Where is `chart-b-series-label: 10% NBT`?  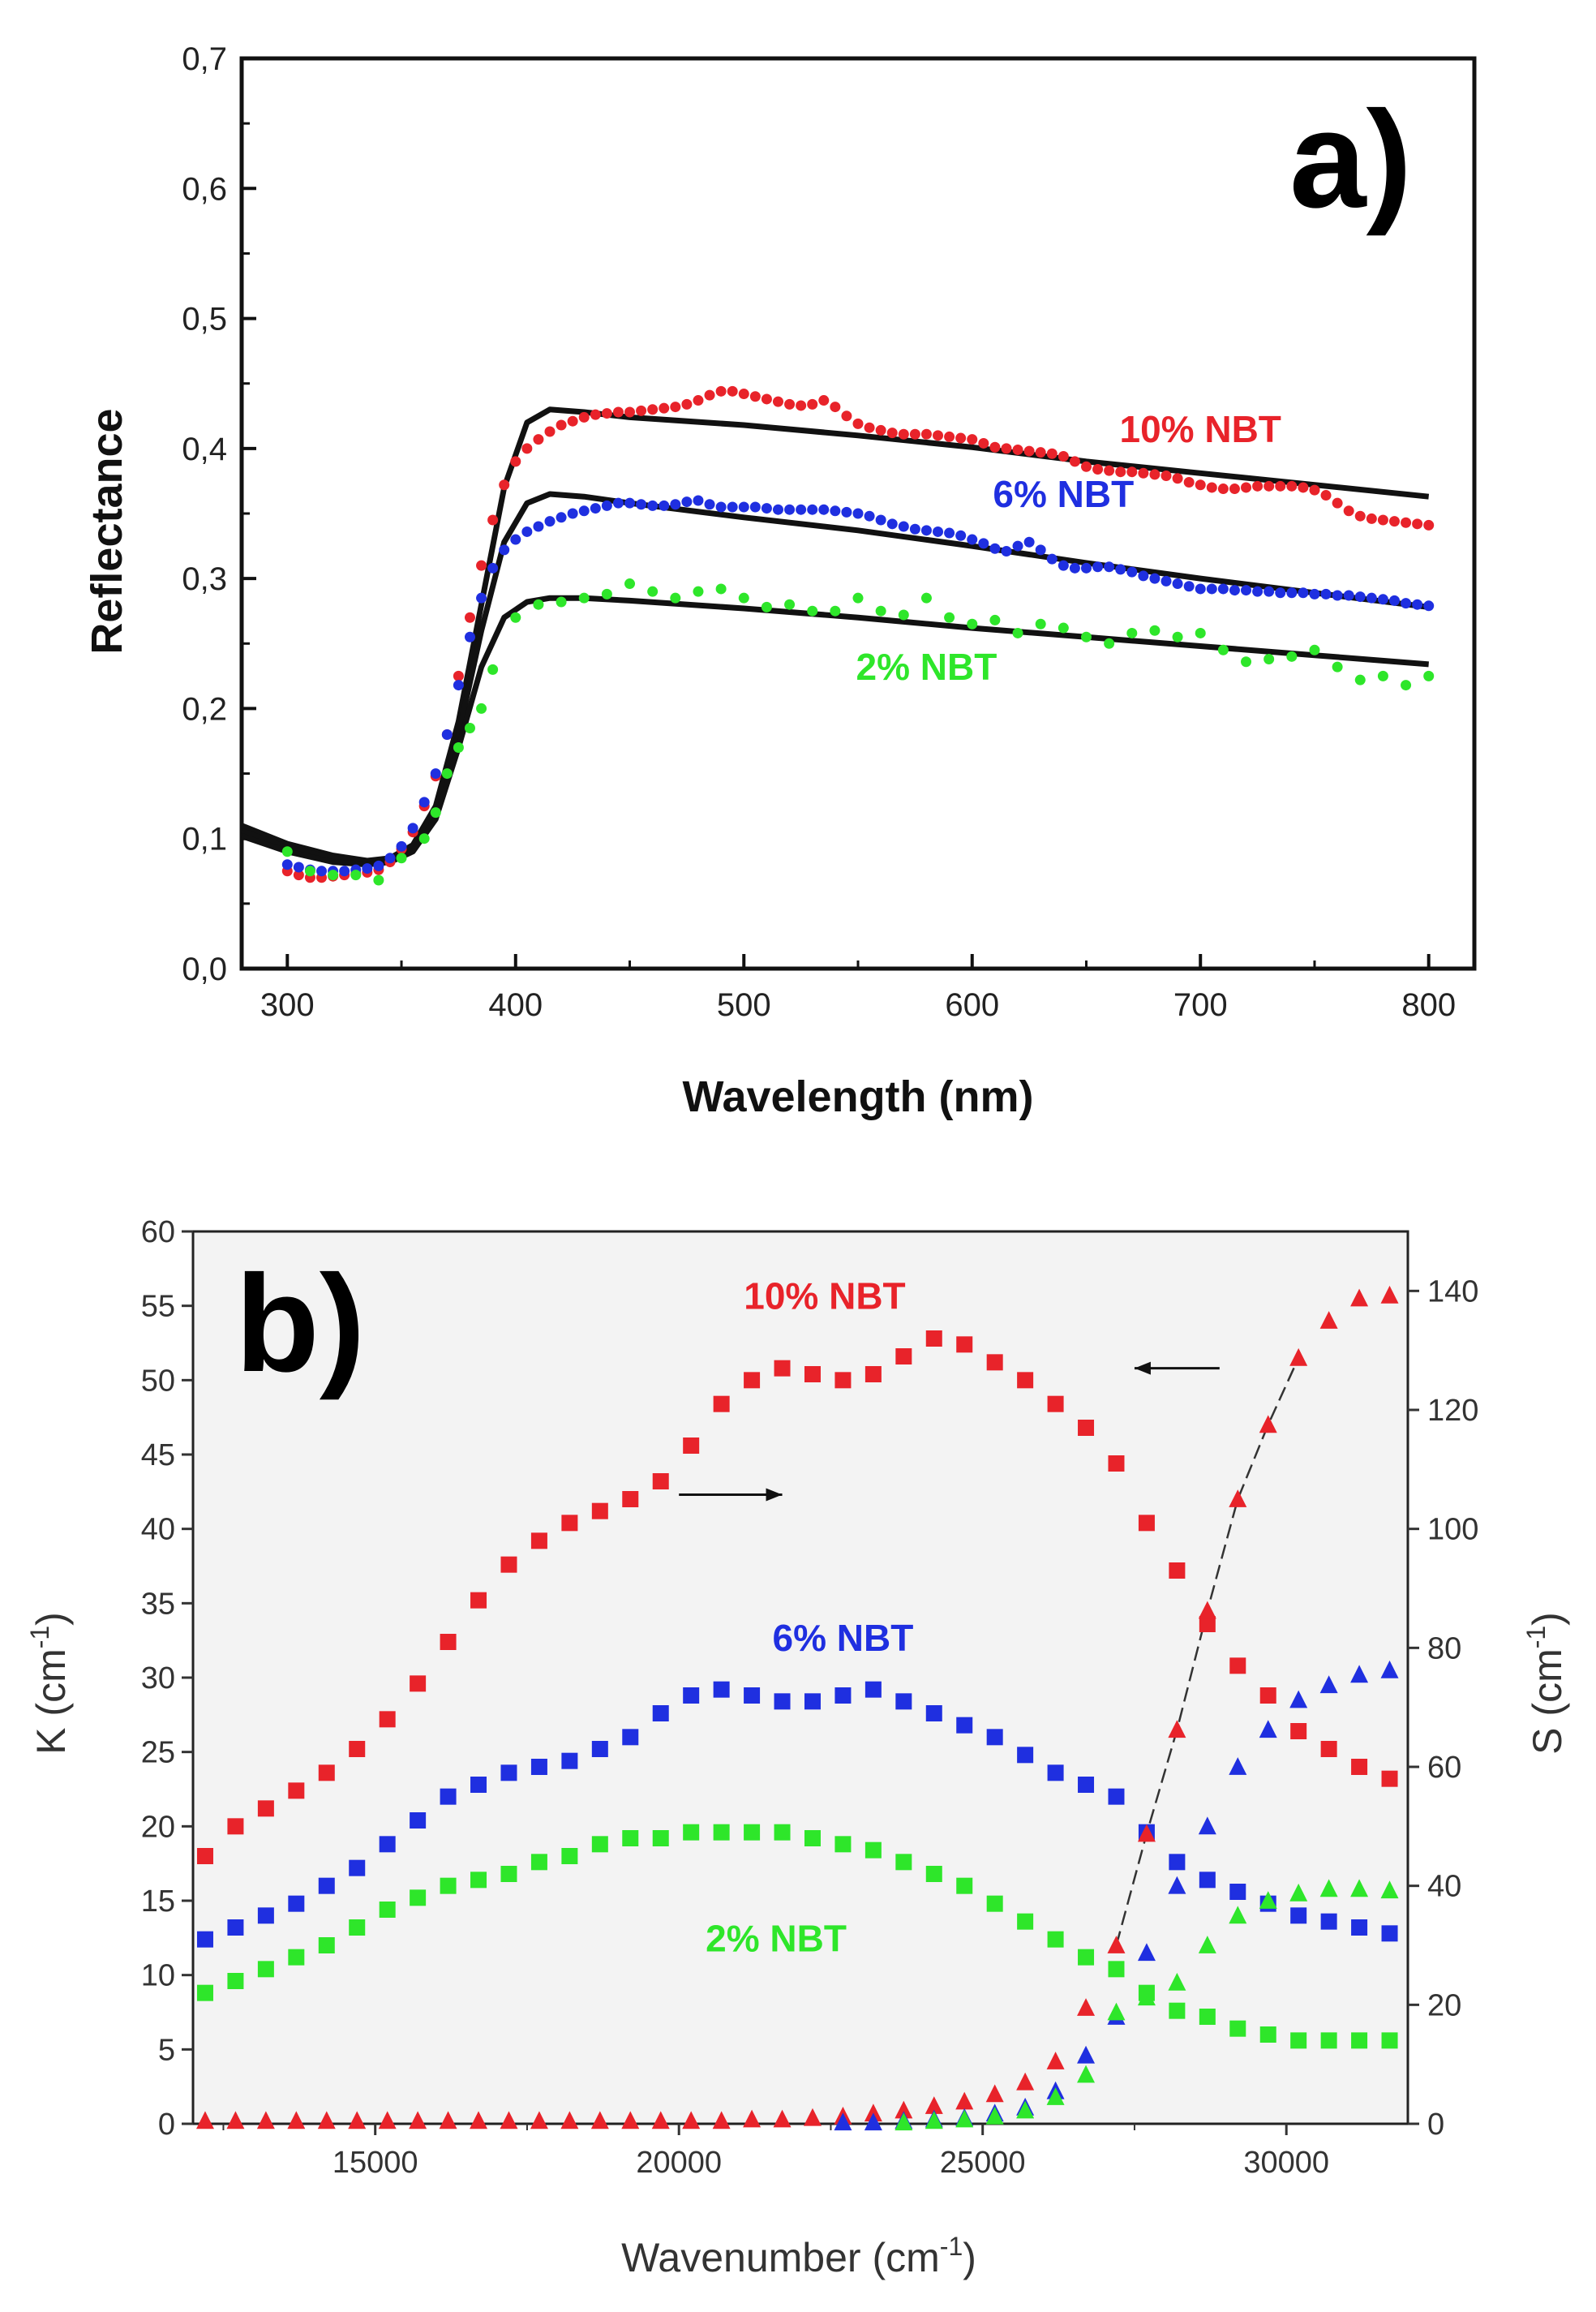 chart-b-series-label: 10% NBT is located at coordinates (824, 1295).